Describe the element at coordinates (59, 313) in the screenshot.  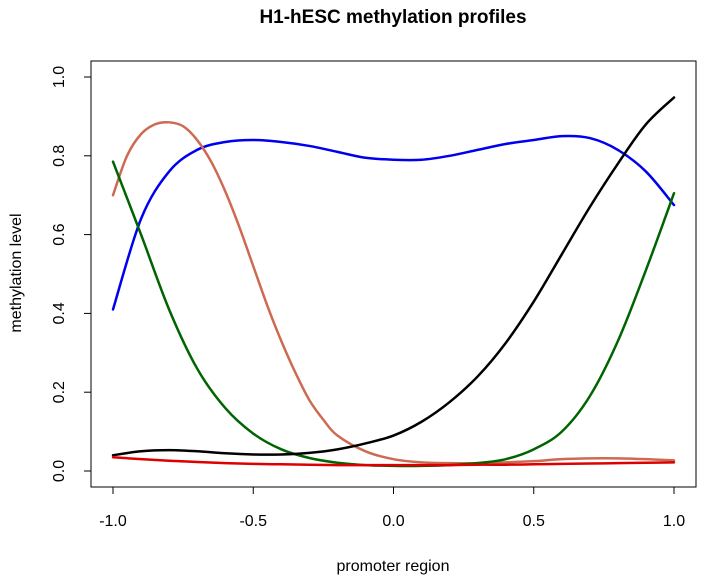
I see `y-tick-label: 0.4` at that location.